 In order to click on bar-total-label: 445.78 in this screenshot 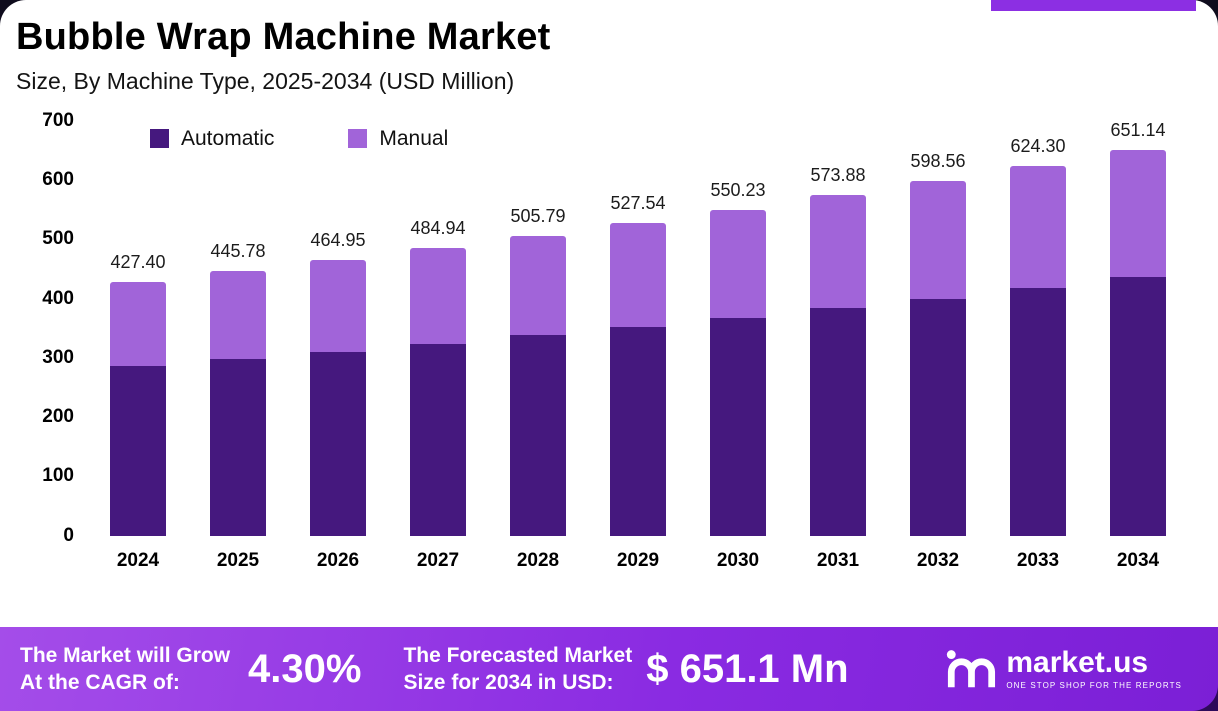, I will do `click(238, 251)`.